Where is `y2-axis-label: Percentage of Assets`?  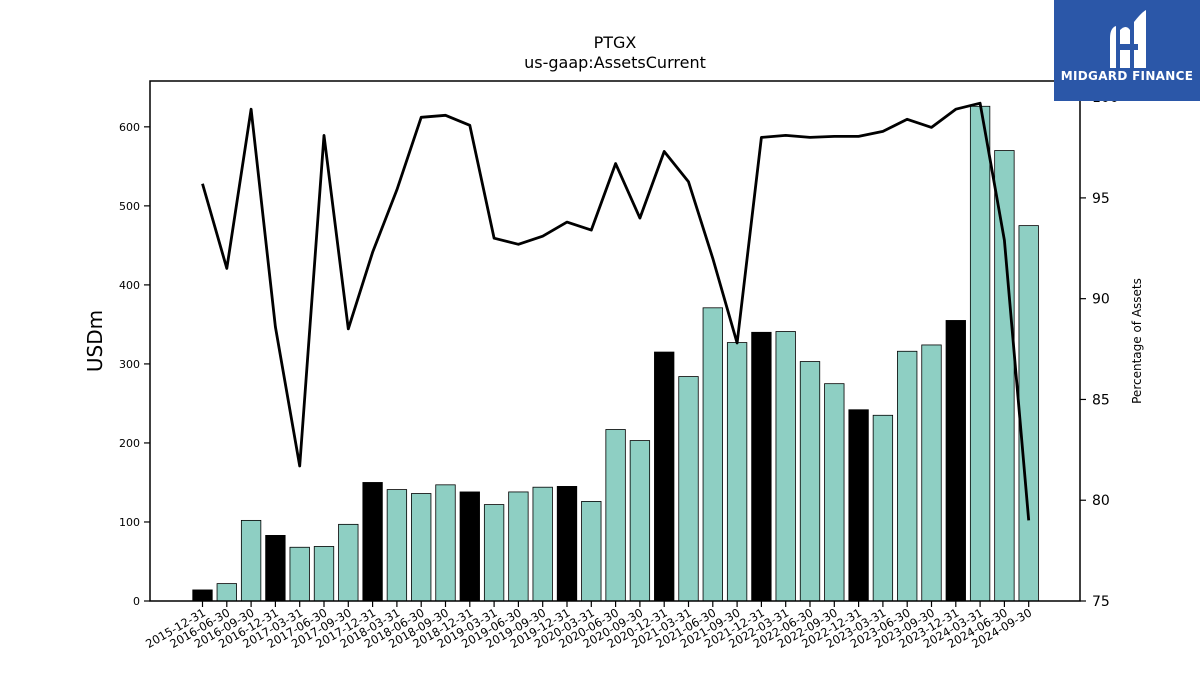
y2-axis-label: Percentage of Assets is located at coordinates (1137, 341).